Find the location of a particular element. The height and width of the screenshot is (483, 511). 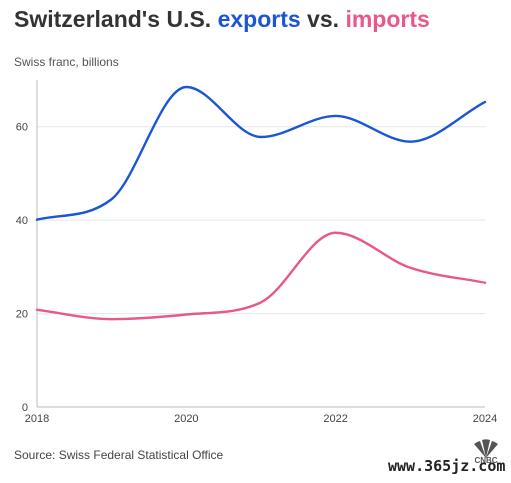

title-imports: imports is located at coordinates (387, 19).